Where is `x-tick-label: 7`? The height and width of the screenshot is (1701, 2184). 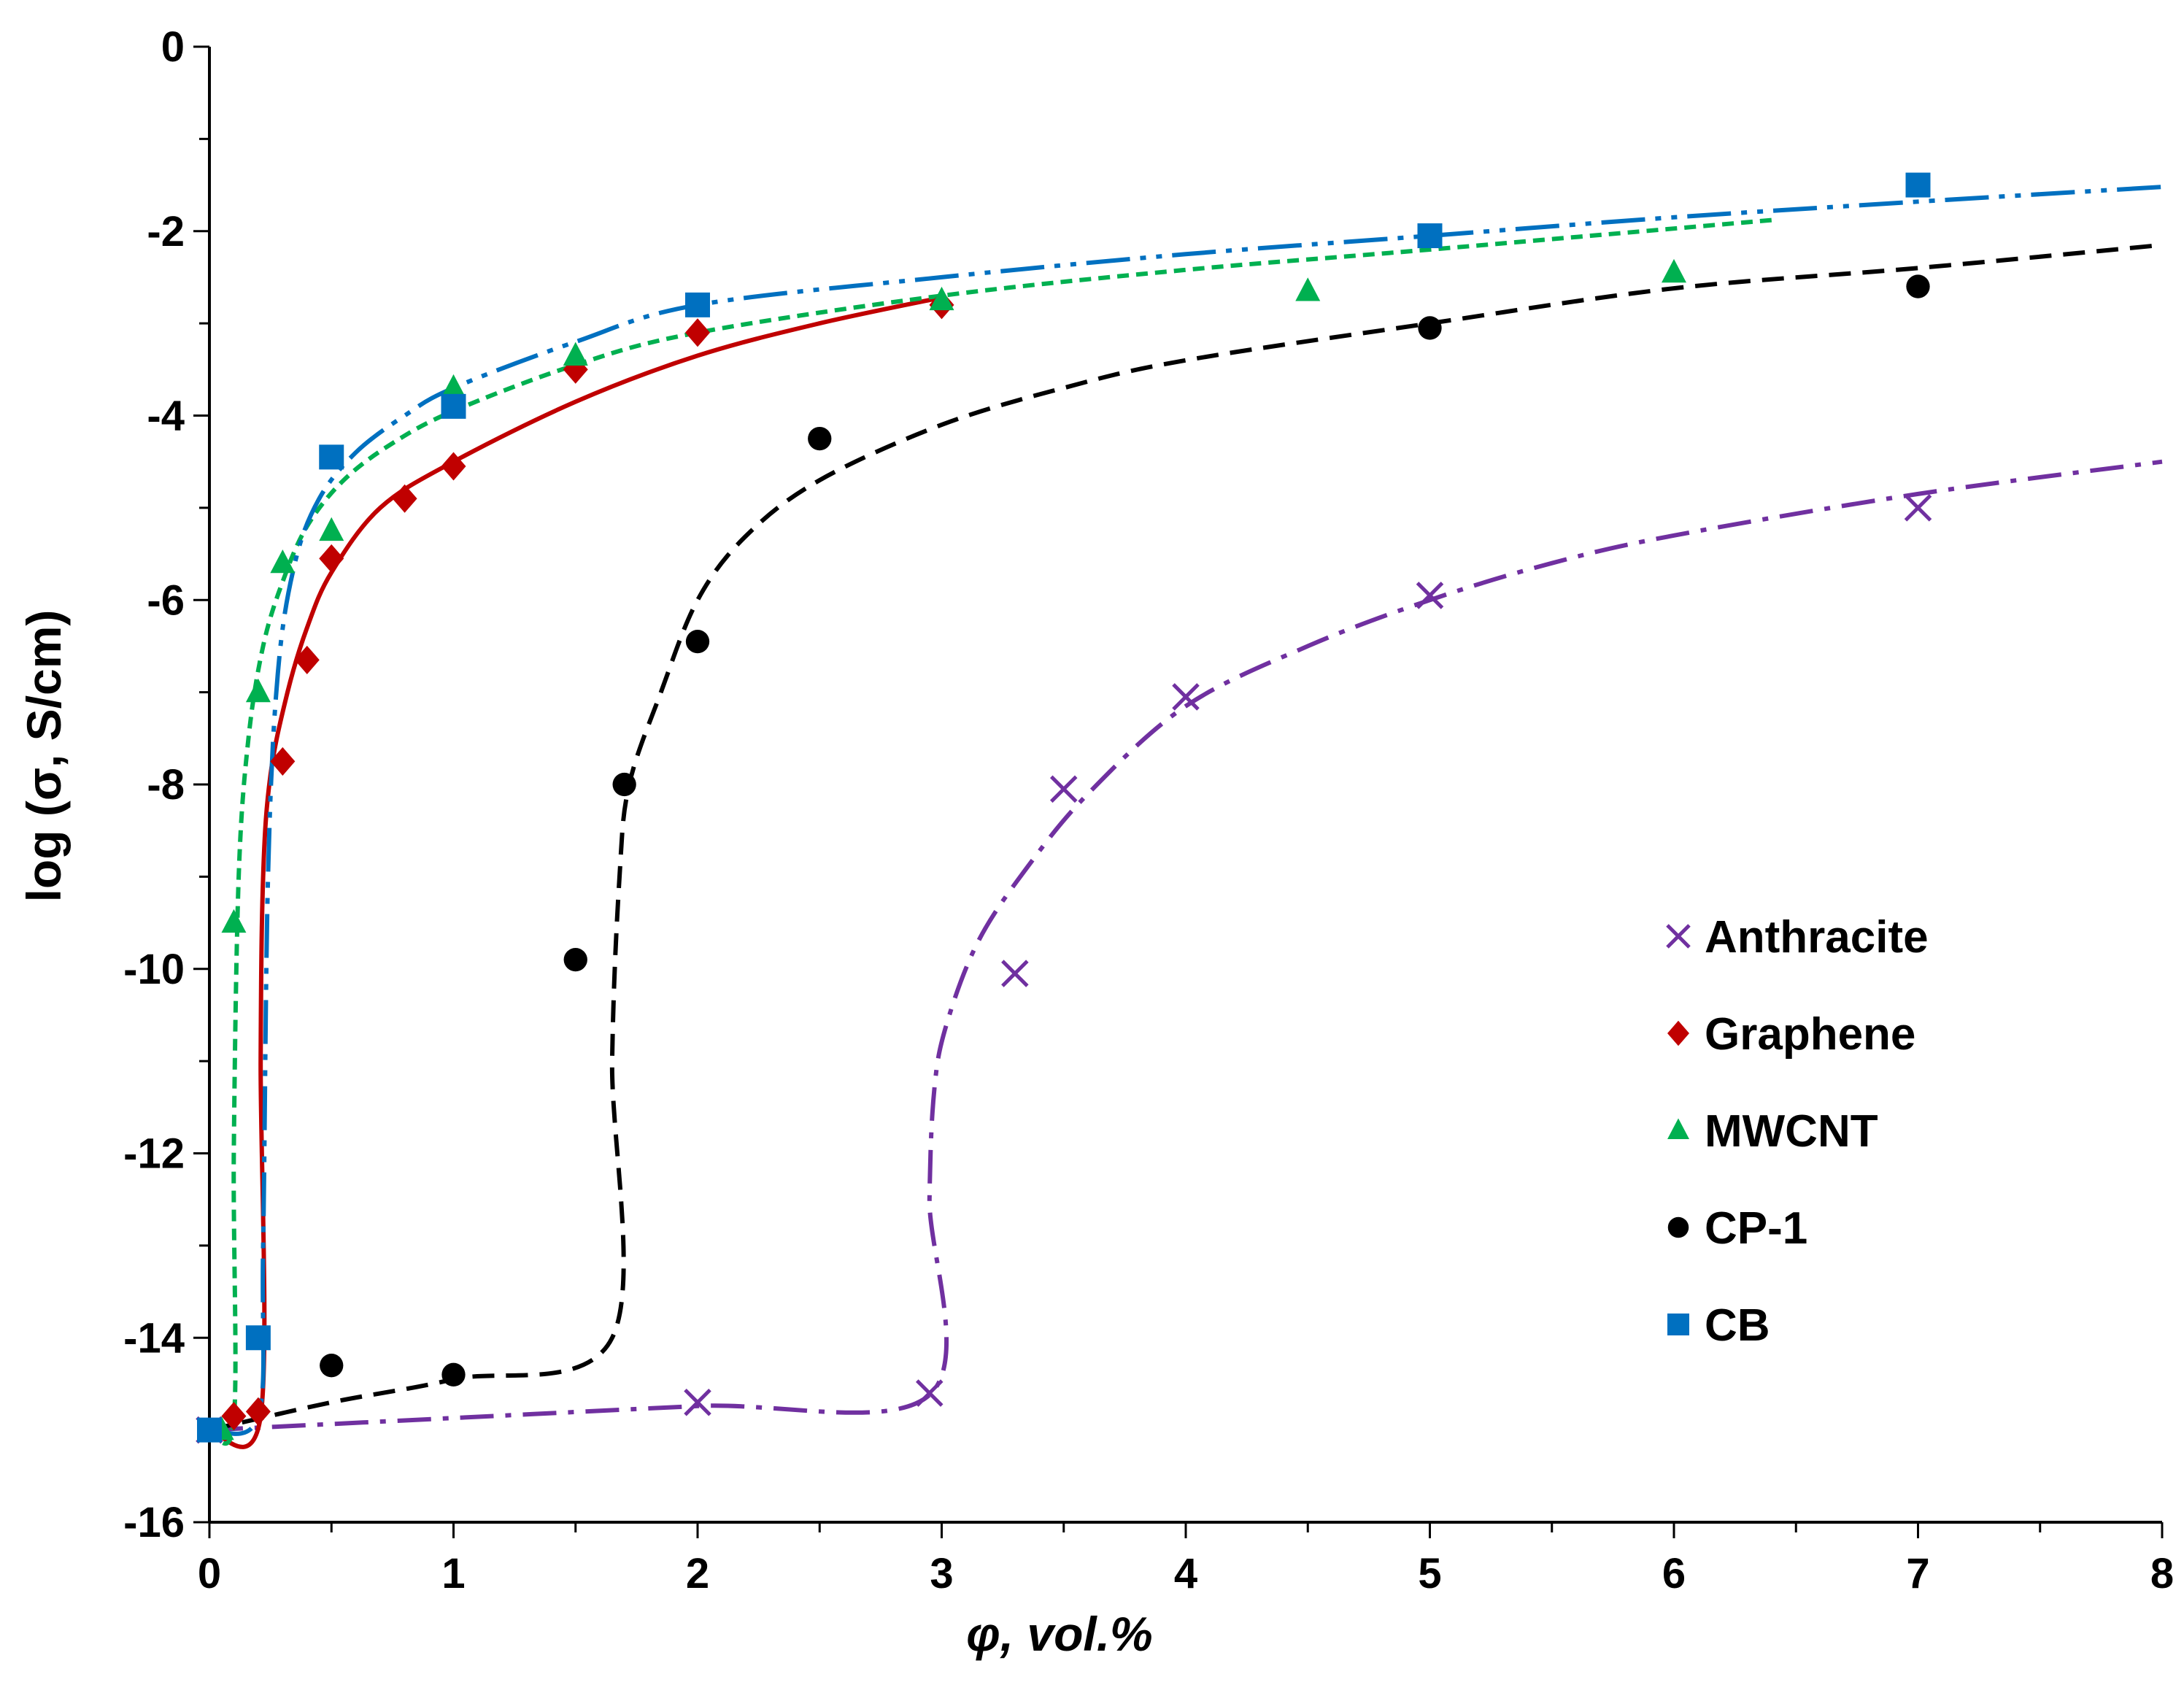
x-tick-label: 7 is located at coordinates (1917, 1573).